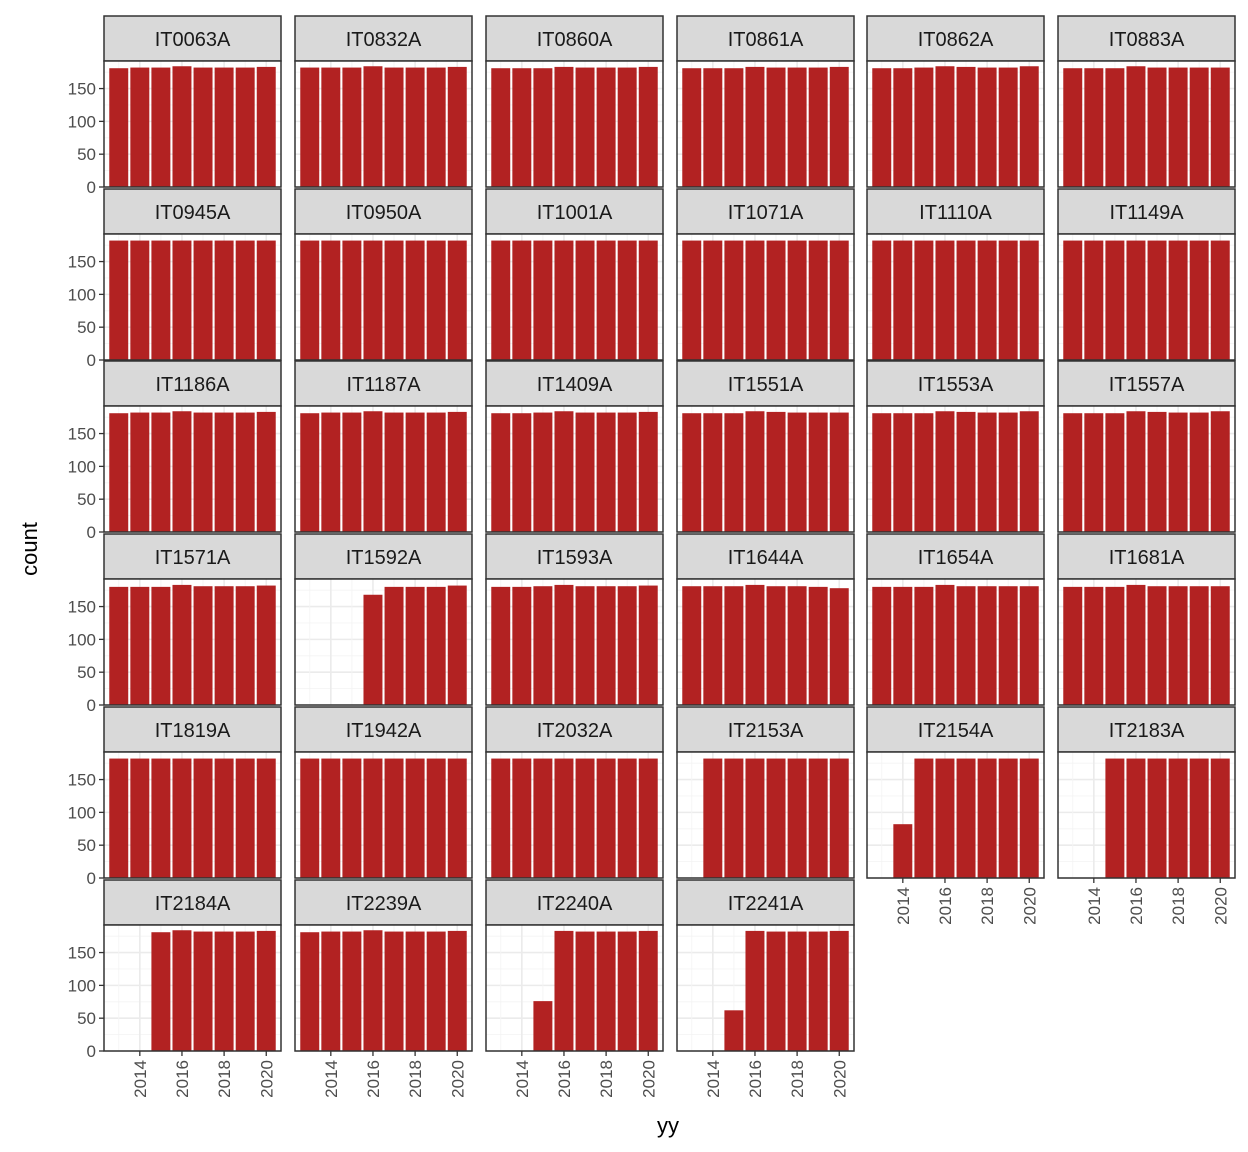 This screenshot has width=1248, height=1152. Describe the element at coordinates (543, 127) in the screenshot. I see `bar-IT0860A-2015` at that location.